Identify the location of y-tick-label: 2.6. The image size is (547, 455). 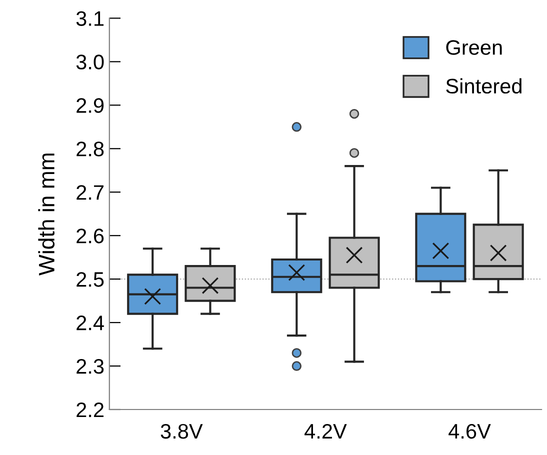
(90, 236).